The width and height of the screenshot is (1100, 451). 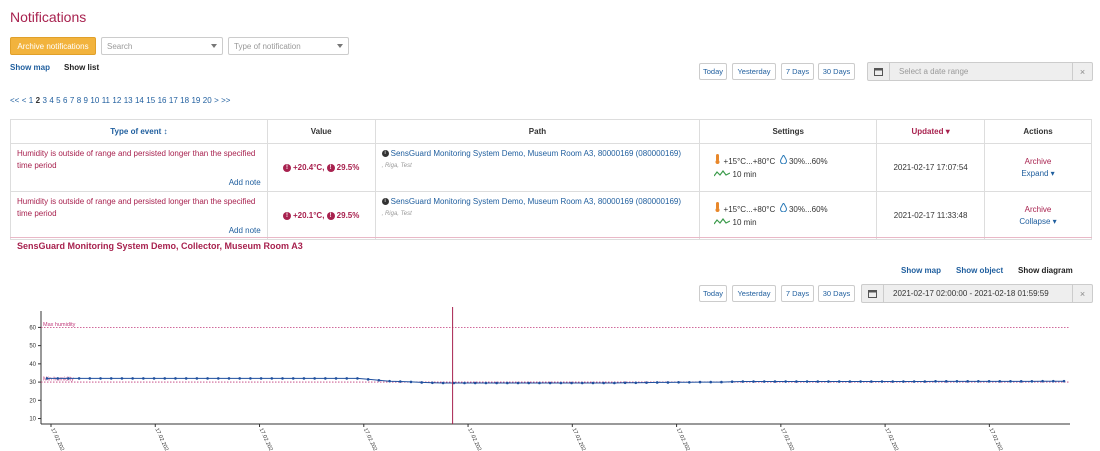 What do you see at coordinates (931, 131) in the screenshot?
I see `column-header-updated: Updated ▾` at bounding box center [931, 131].